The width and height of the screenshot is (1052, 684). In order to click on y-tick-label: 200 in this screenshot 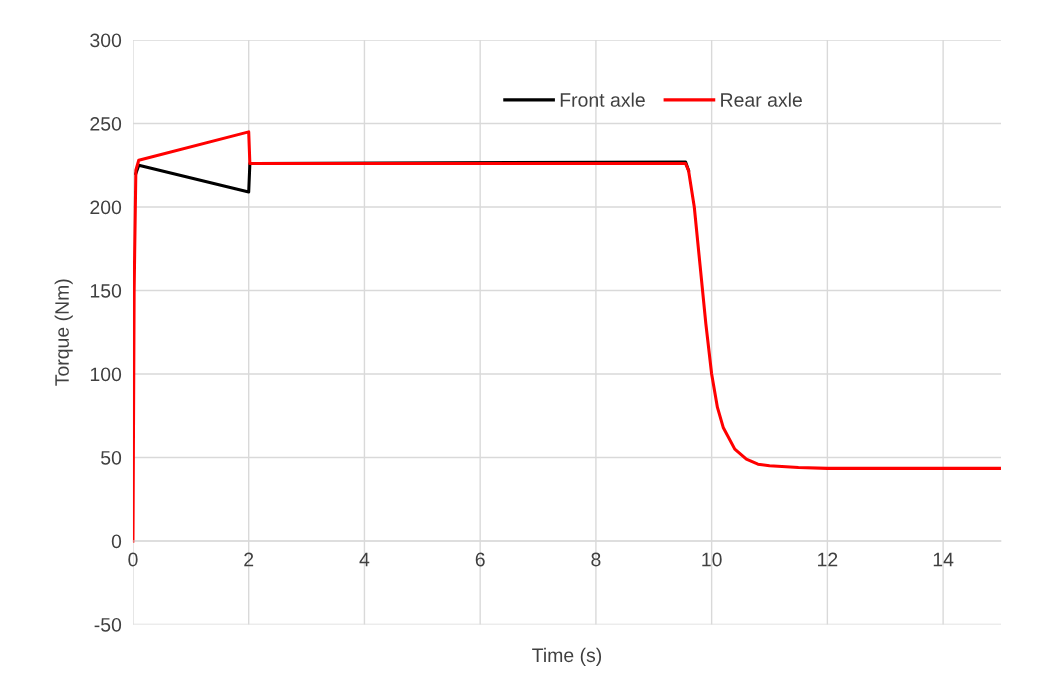, I will do `click(106, 207)`.